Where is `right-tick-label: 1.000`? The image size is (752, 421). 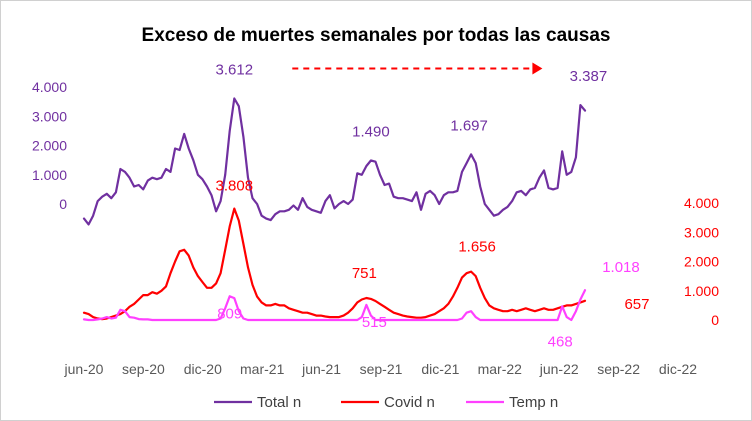 right-tick-label: 1.000 is located at coordinates (701, 291).